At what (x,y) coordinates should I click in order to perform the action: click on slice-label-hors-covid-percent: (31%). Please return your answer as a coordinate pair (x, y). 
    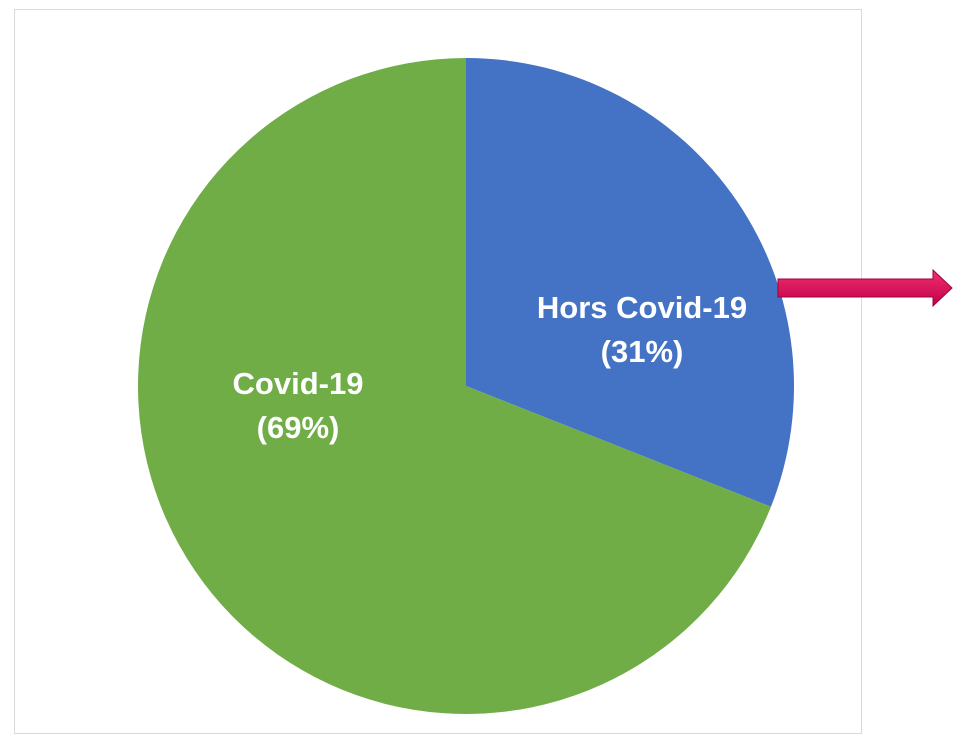
    Looking at the image, I should click on (642, 351).